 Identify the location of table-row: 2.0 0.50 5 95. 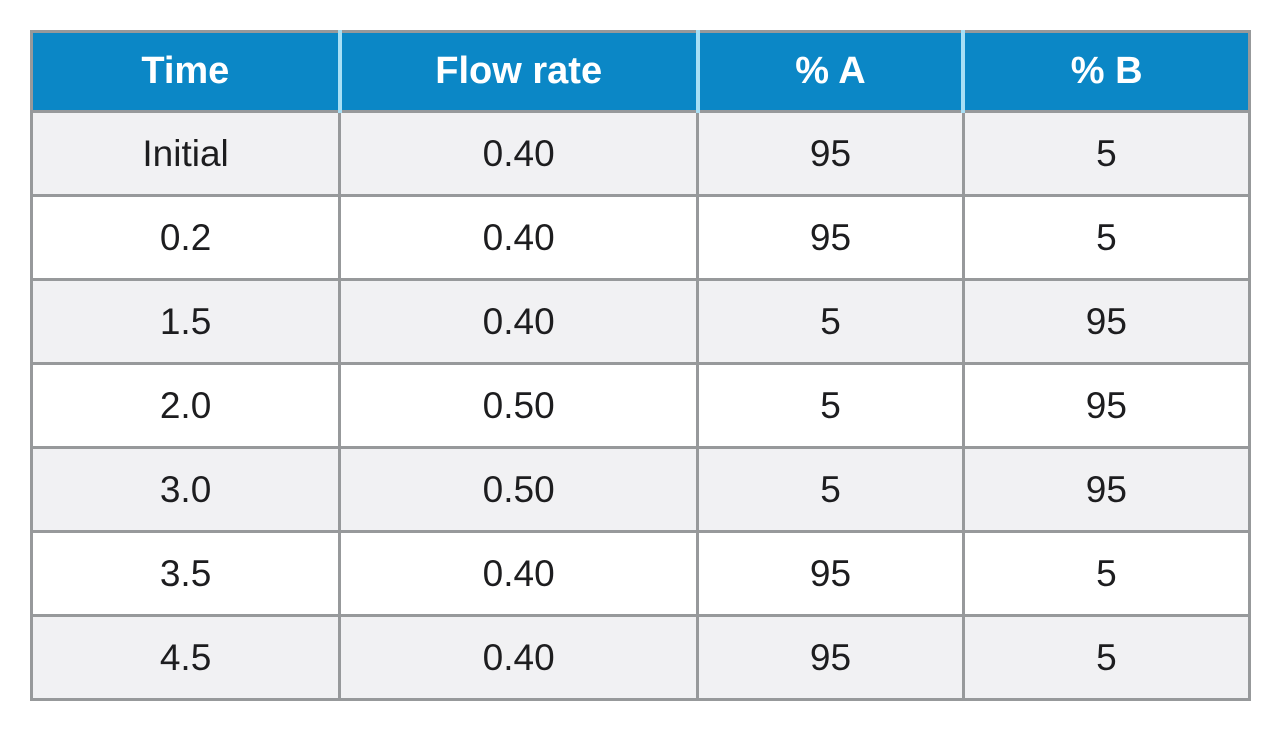
(640, 405).